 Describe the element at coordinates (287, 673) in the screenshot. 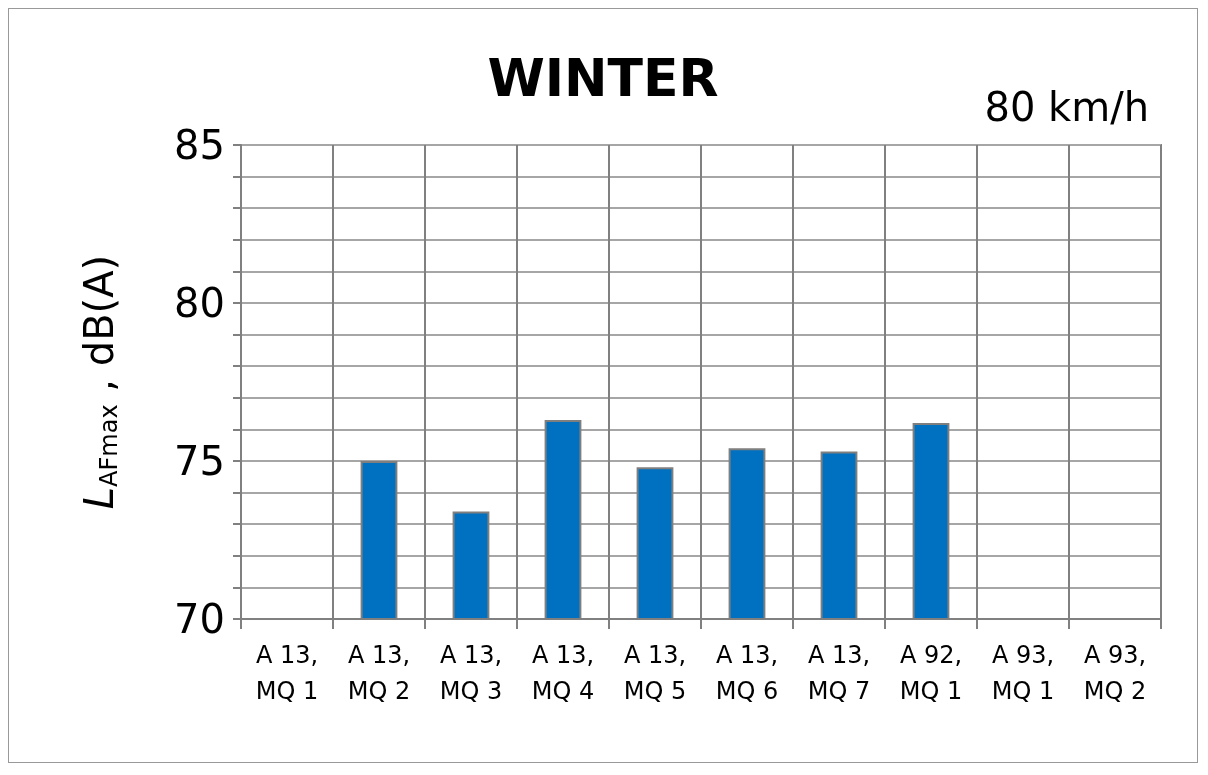

I see `x-tick-label: A 13, MQ 1` at that location.